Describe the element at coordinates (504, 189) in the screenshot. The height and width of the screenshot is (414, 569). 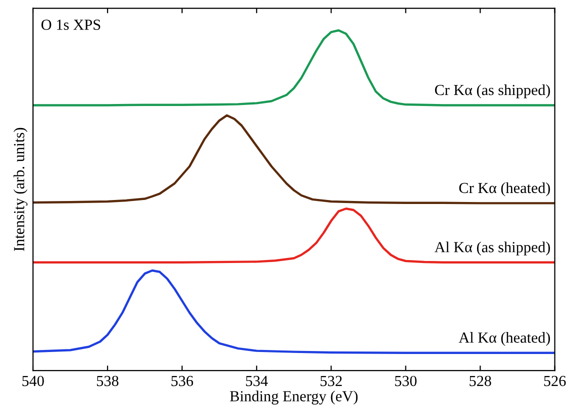
I see `series-label: Cr Kα (heated)` at that location.